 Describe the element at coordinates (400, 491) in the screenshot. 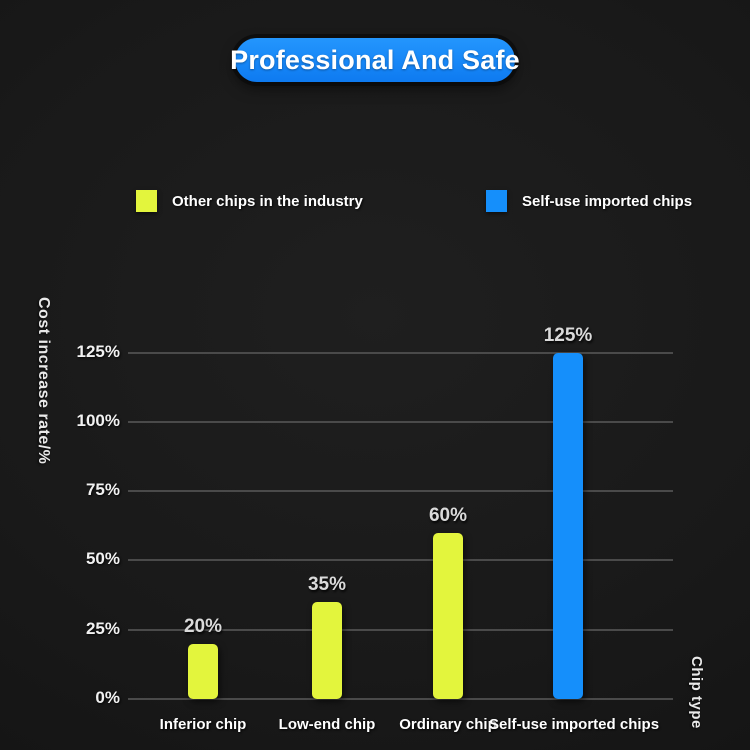

I see `gridline-75%` at that location.